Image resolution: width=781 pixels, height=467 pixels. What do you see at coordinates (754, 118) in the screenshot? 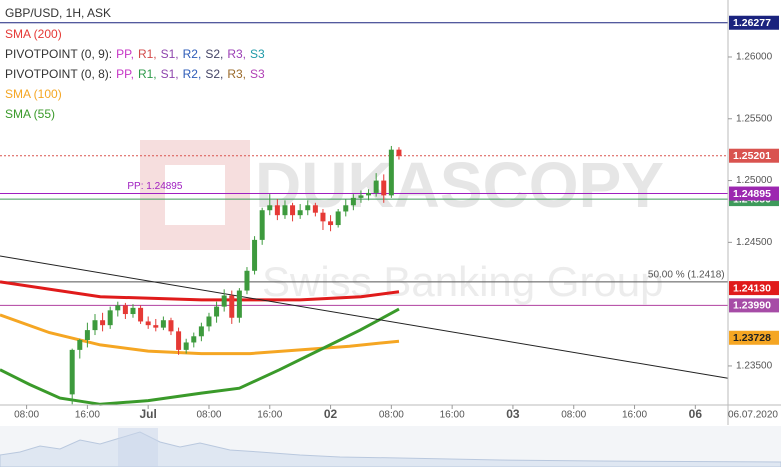
I see `y-tick-label: 1.25500` at bounding box center [754, 118].